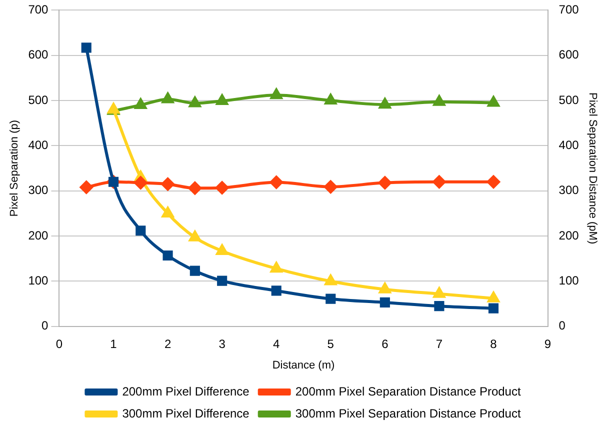 This screenshot has width=603, height=434. Describe the element at coordinates (569, 281) in the screenshot. I see `y2-tick-label: 100` at that location.